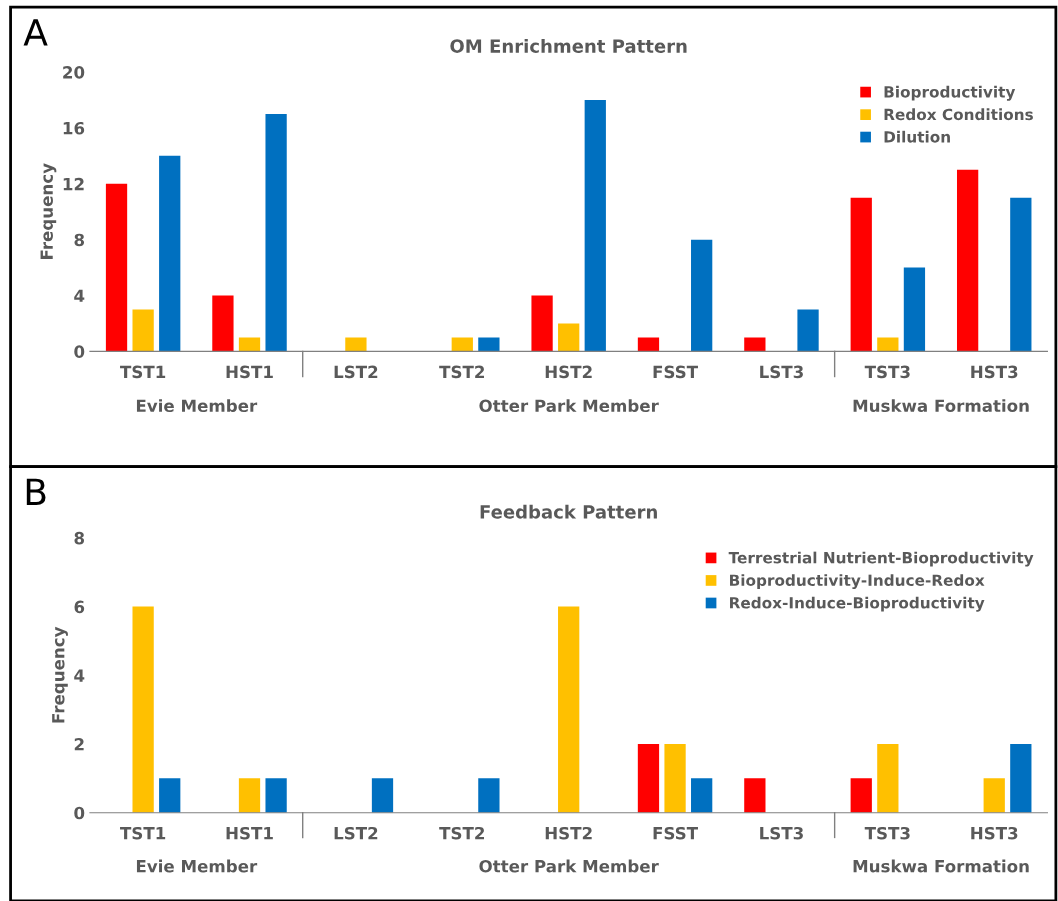 This screenshot has width=1058, height=901. I want to click on legend-label: Redox-Induce-Bioproductivity, so click(857, 604).